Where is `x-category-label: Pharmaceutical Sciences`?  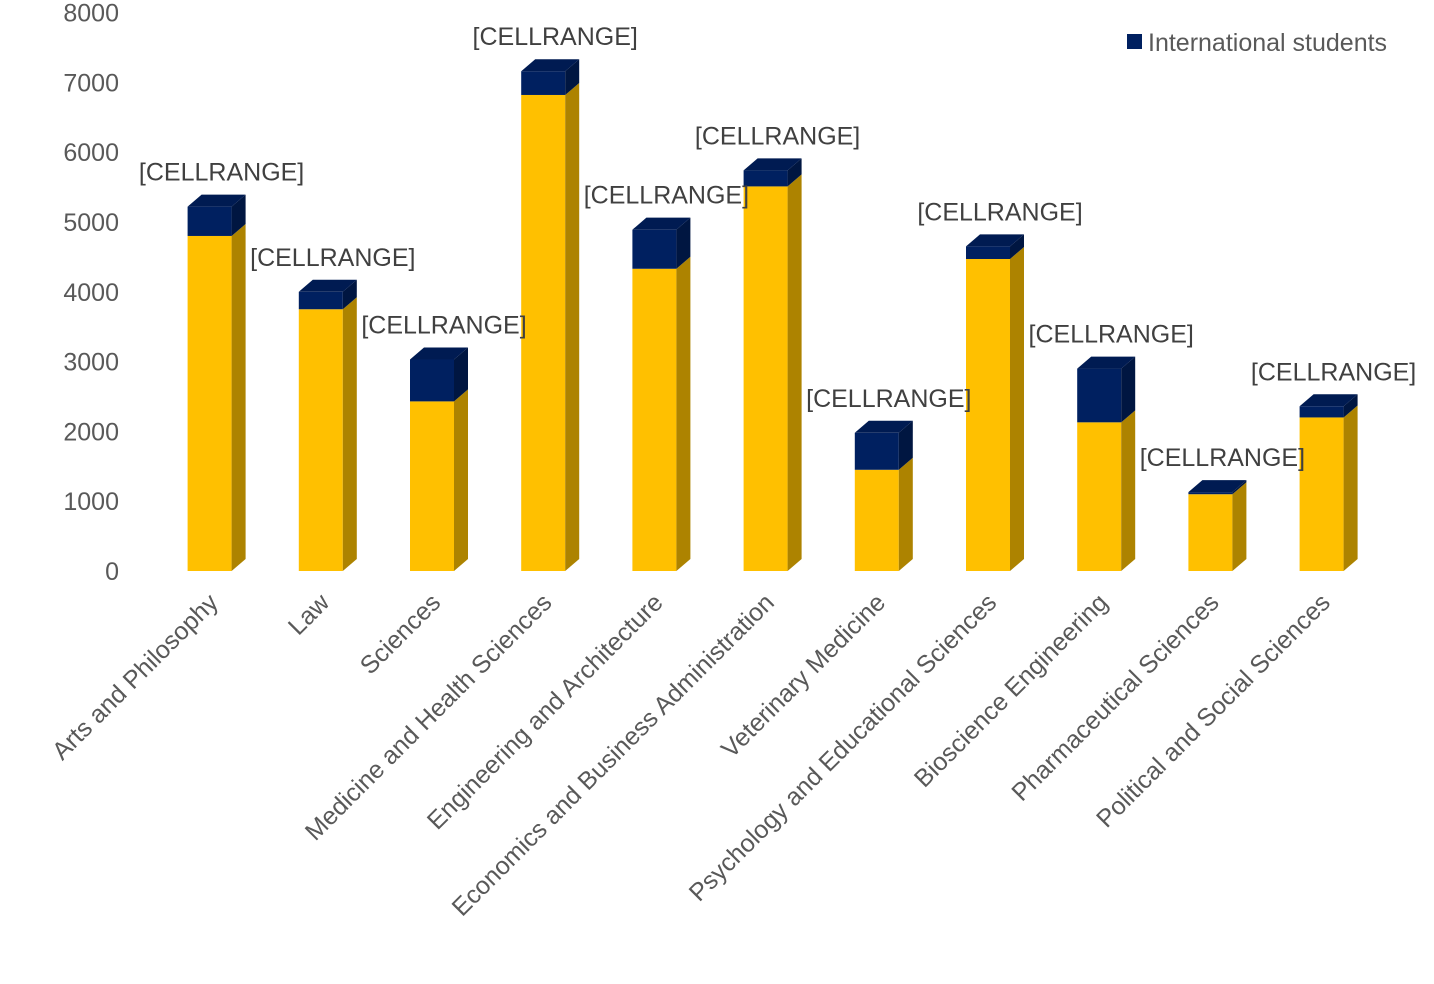 x-category-label: Pharmaceutical Sciences is located at coordinates (1115, 697).